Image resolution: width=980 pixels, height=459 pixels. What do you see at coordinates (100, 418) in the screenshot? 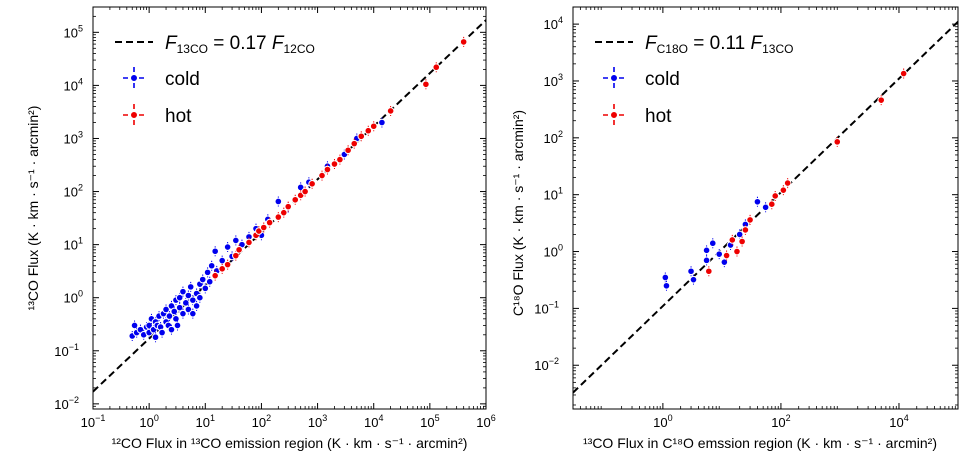
I see `left-x-tick-exponent: −1` at bounding box center [100, 418].